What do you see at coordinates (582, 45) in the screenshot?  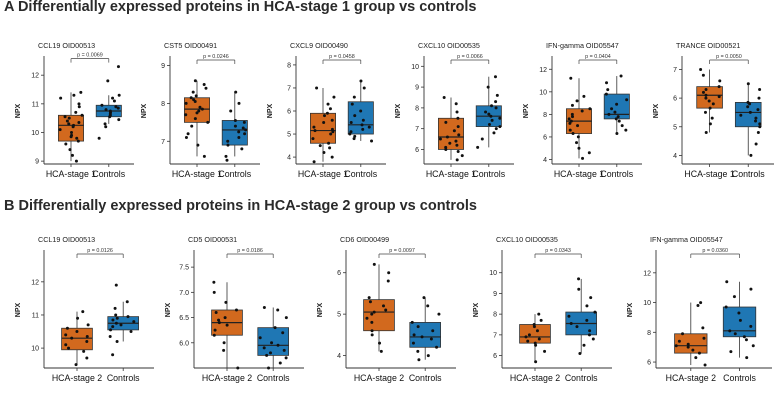 I see `chart-title: IFN-gamma OID05547` at bounding box center [582, 45].